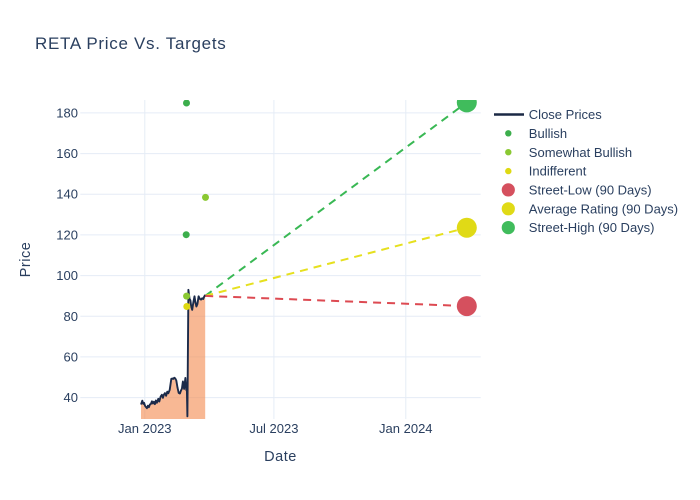 The width and height of the screenshot is (700, 500). What do you see at coordinates (273, 428) in the screenshot?
I see `svg-text: Jul 2023` at bounding box center [273, 428].